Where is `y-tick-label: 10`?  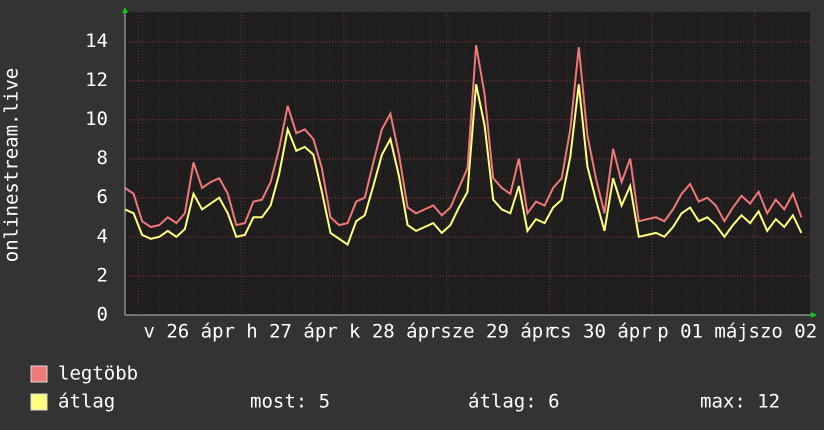
y-tick-label: 10 is located at coordinates (96, 119).